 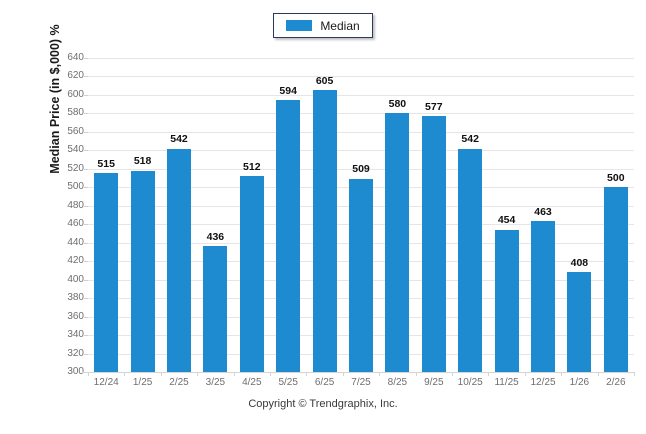 What do you see at coordinates (434, 382) in the screenshot?
I see `x-tick-label-9/25: 9/25` at bounding box center [434, 382].